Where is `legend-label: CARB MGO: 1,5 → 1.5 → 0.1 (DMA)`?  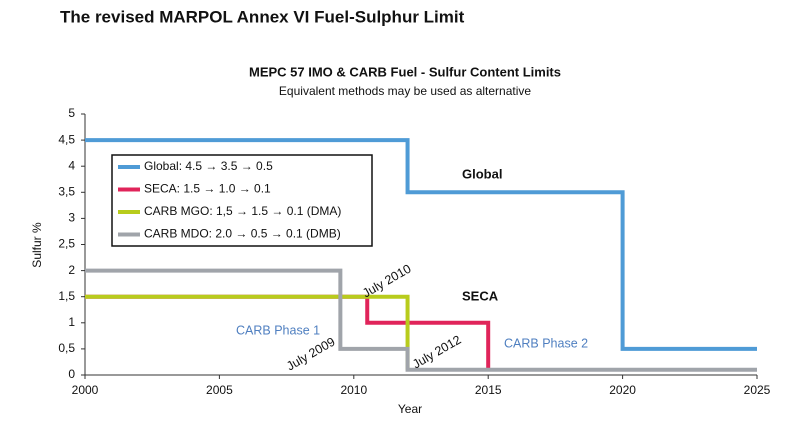 legend-label: CARB MGO: 1,5 → 1.5 → 0.1 (DMA) is located at coordinates (242, 211).